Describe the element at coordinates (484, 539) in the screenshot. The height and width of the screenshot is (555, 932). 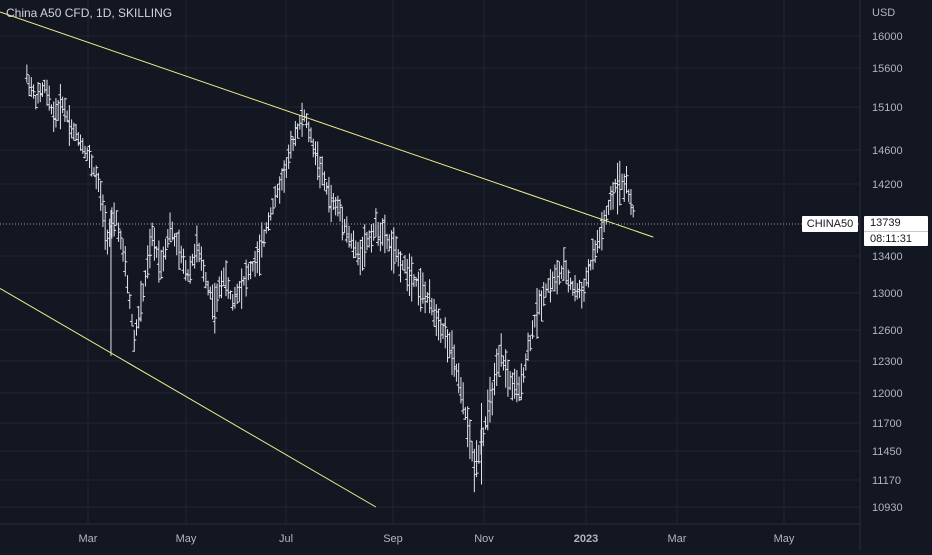
I see `time-tick-label: Nov` at that location.